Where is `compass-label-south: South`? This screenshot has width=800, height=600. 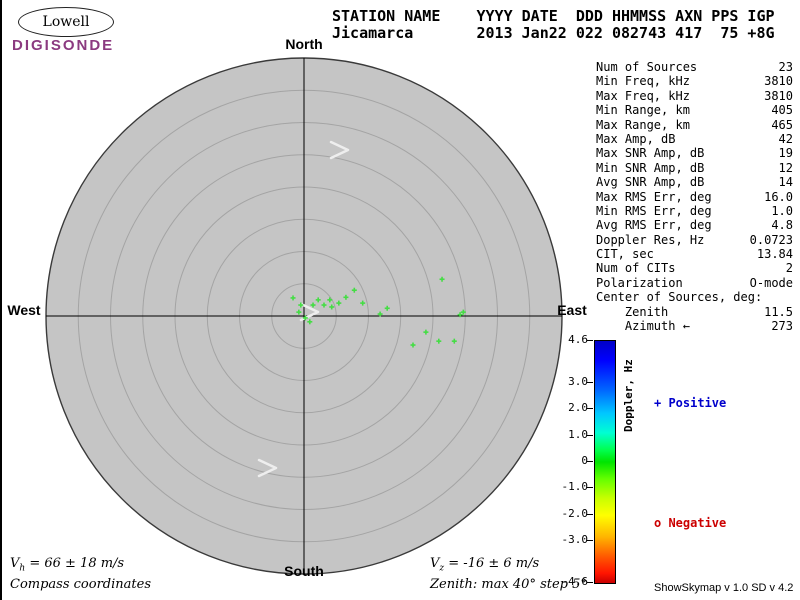 compass-label-south: South is located at coordinates (304, 571).